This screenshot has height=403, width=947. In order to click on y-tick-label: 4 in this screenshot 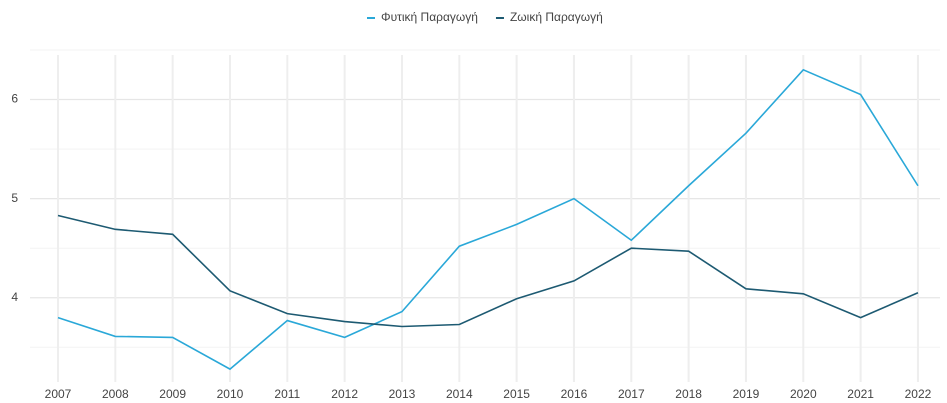, I will do `click(14, 297)`.